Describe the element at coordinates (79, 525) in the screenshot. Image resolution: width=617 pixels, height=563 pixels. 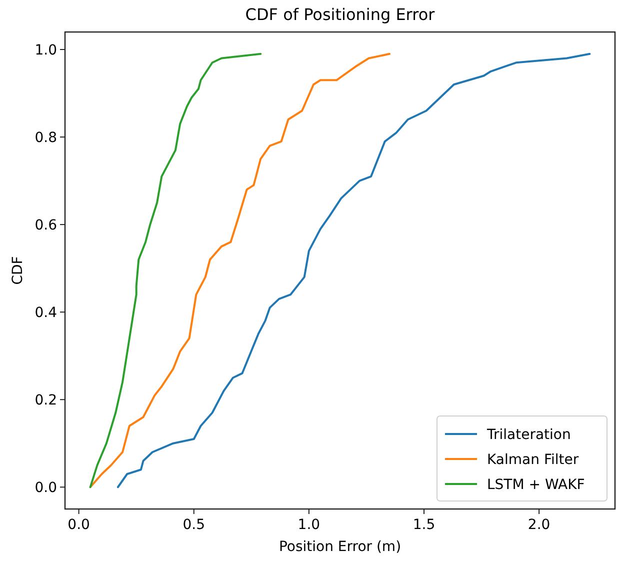
I see `x-tick-label: 0.0` at that location.